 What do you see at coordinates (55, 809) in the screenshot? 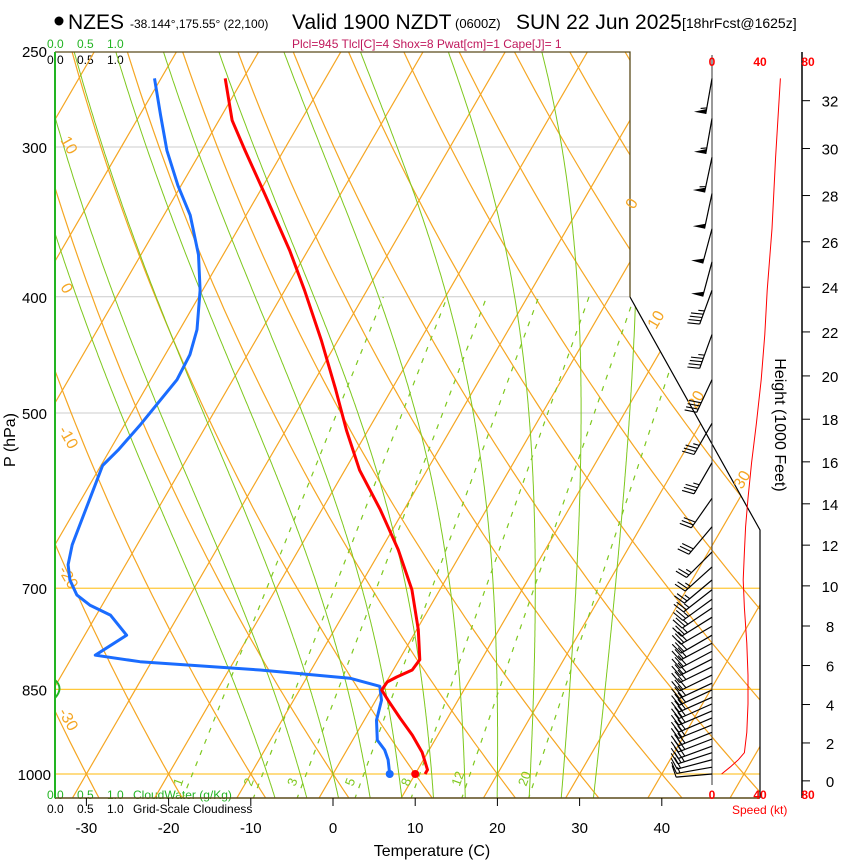
I see `cloudiness-tick: 0.0` at bounding box center [55, 809].